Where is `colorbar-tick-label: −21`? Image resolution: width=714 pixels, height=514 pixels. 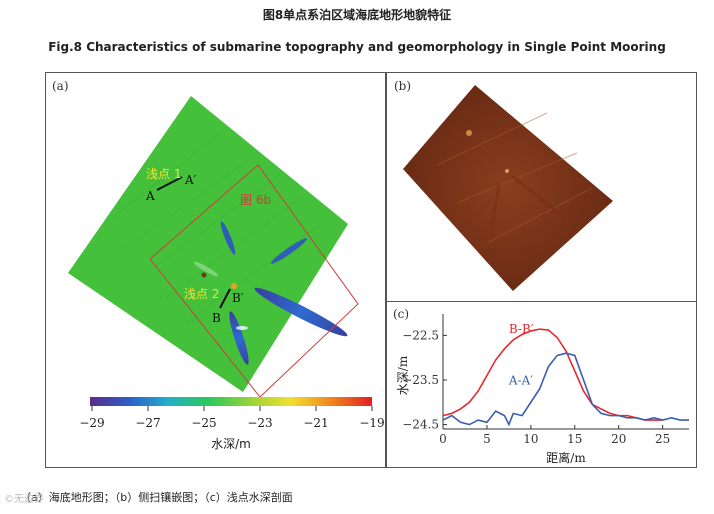
colorbar-tick-label: −21 is located at coordinates (316, 423).